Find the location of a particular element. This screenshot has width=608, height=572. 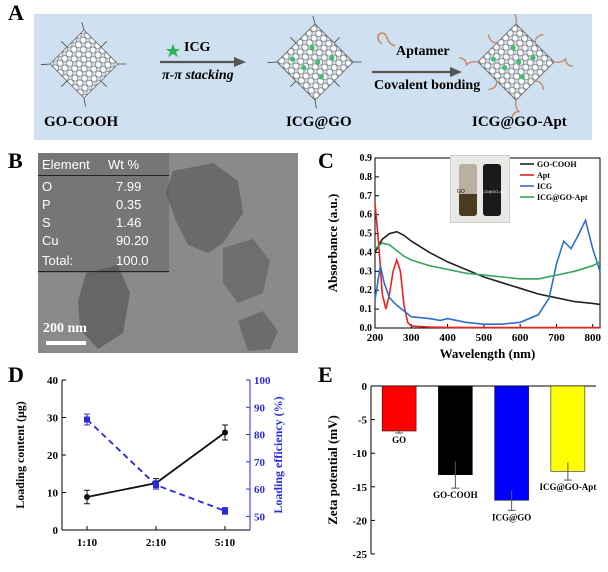

y-tick-label: 0 is located at coordinates (56, 531).